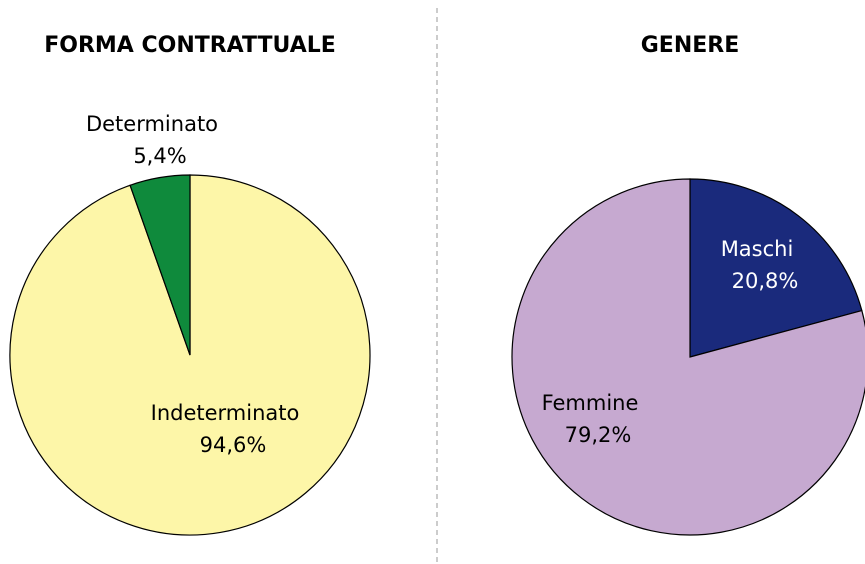 The image size is (865, 564). What do you see at coordinates (190, 45) in the screenshot?
I see `chart-title: FORMA CONTRATTUALE` at bounding box center [190, 45].